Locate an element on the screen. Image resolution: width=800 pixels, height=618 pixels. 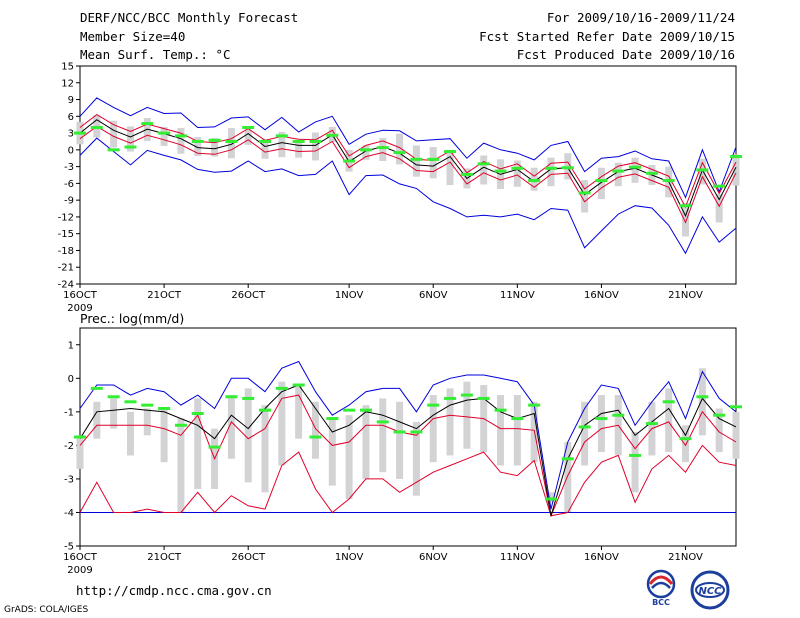
y-tick-label: 0 is located at coordinates (71, 150).